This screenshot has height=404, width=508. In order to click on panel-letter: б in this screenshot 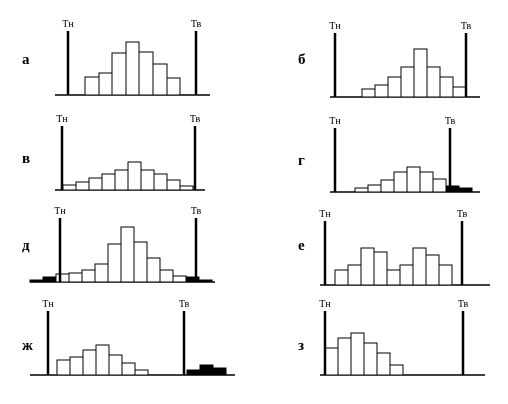, I will do `click(302, 60)`.